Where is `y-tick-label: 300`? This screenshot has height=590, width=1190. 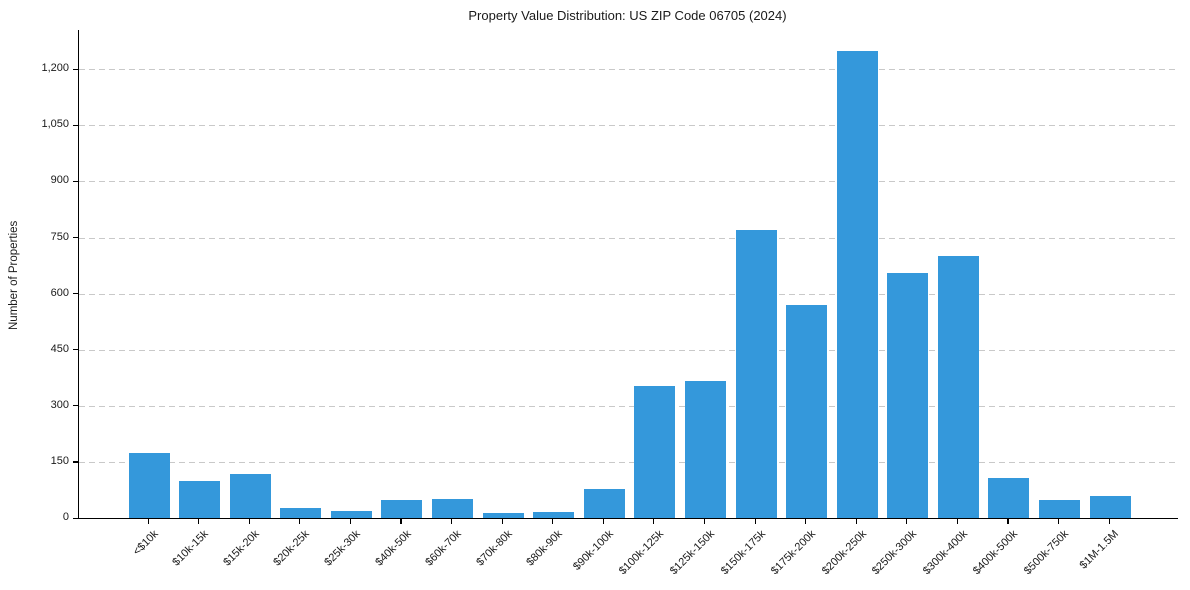 y-tick-label: 300 is located at coordinates (59, 404).